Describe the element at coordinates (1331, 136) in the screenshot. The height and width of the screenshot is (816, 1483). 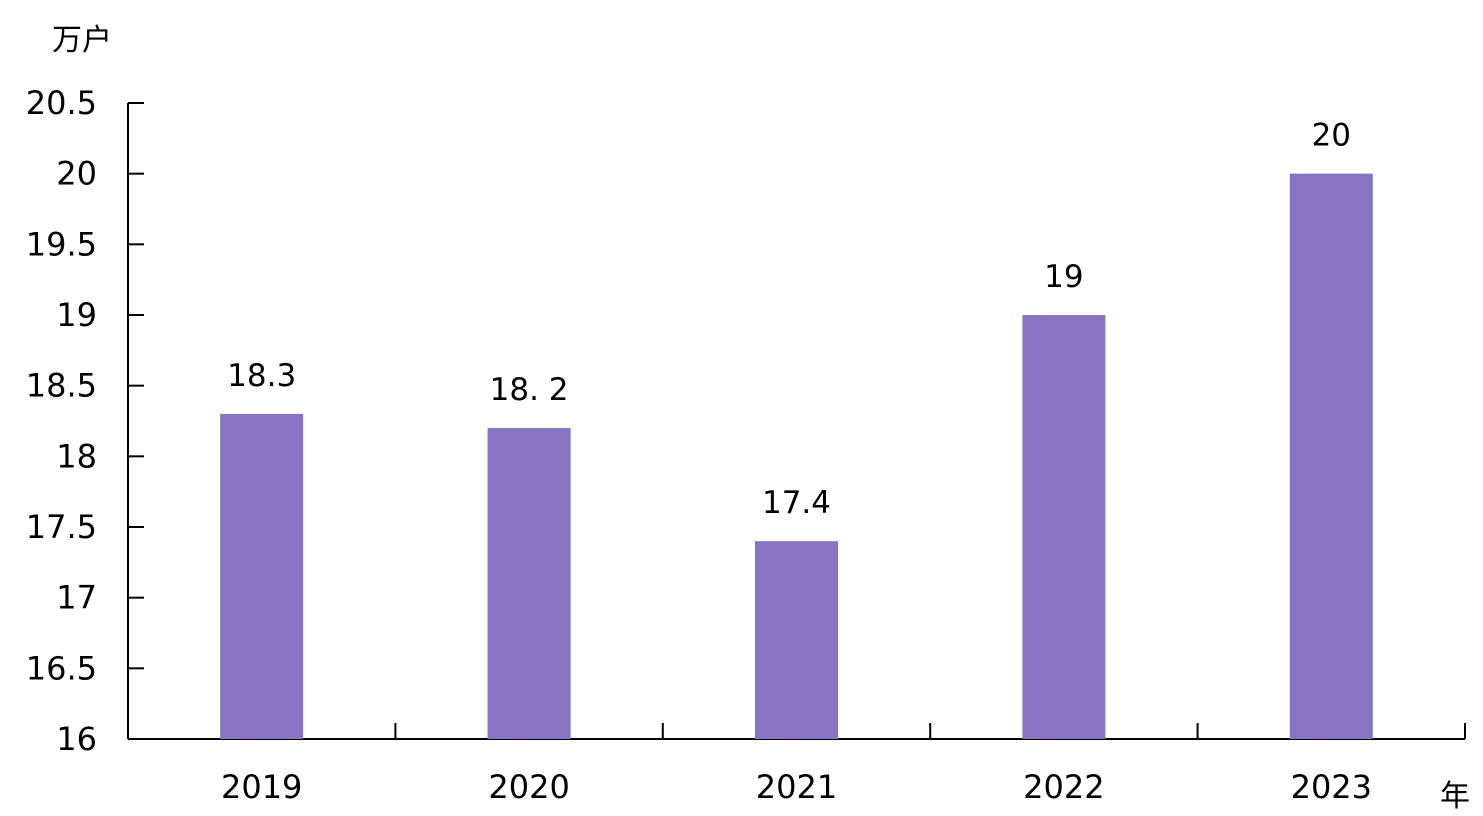
I see `data-label-2023: 20` at that location.